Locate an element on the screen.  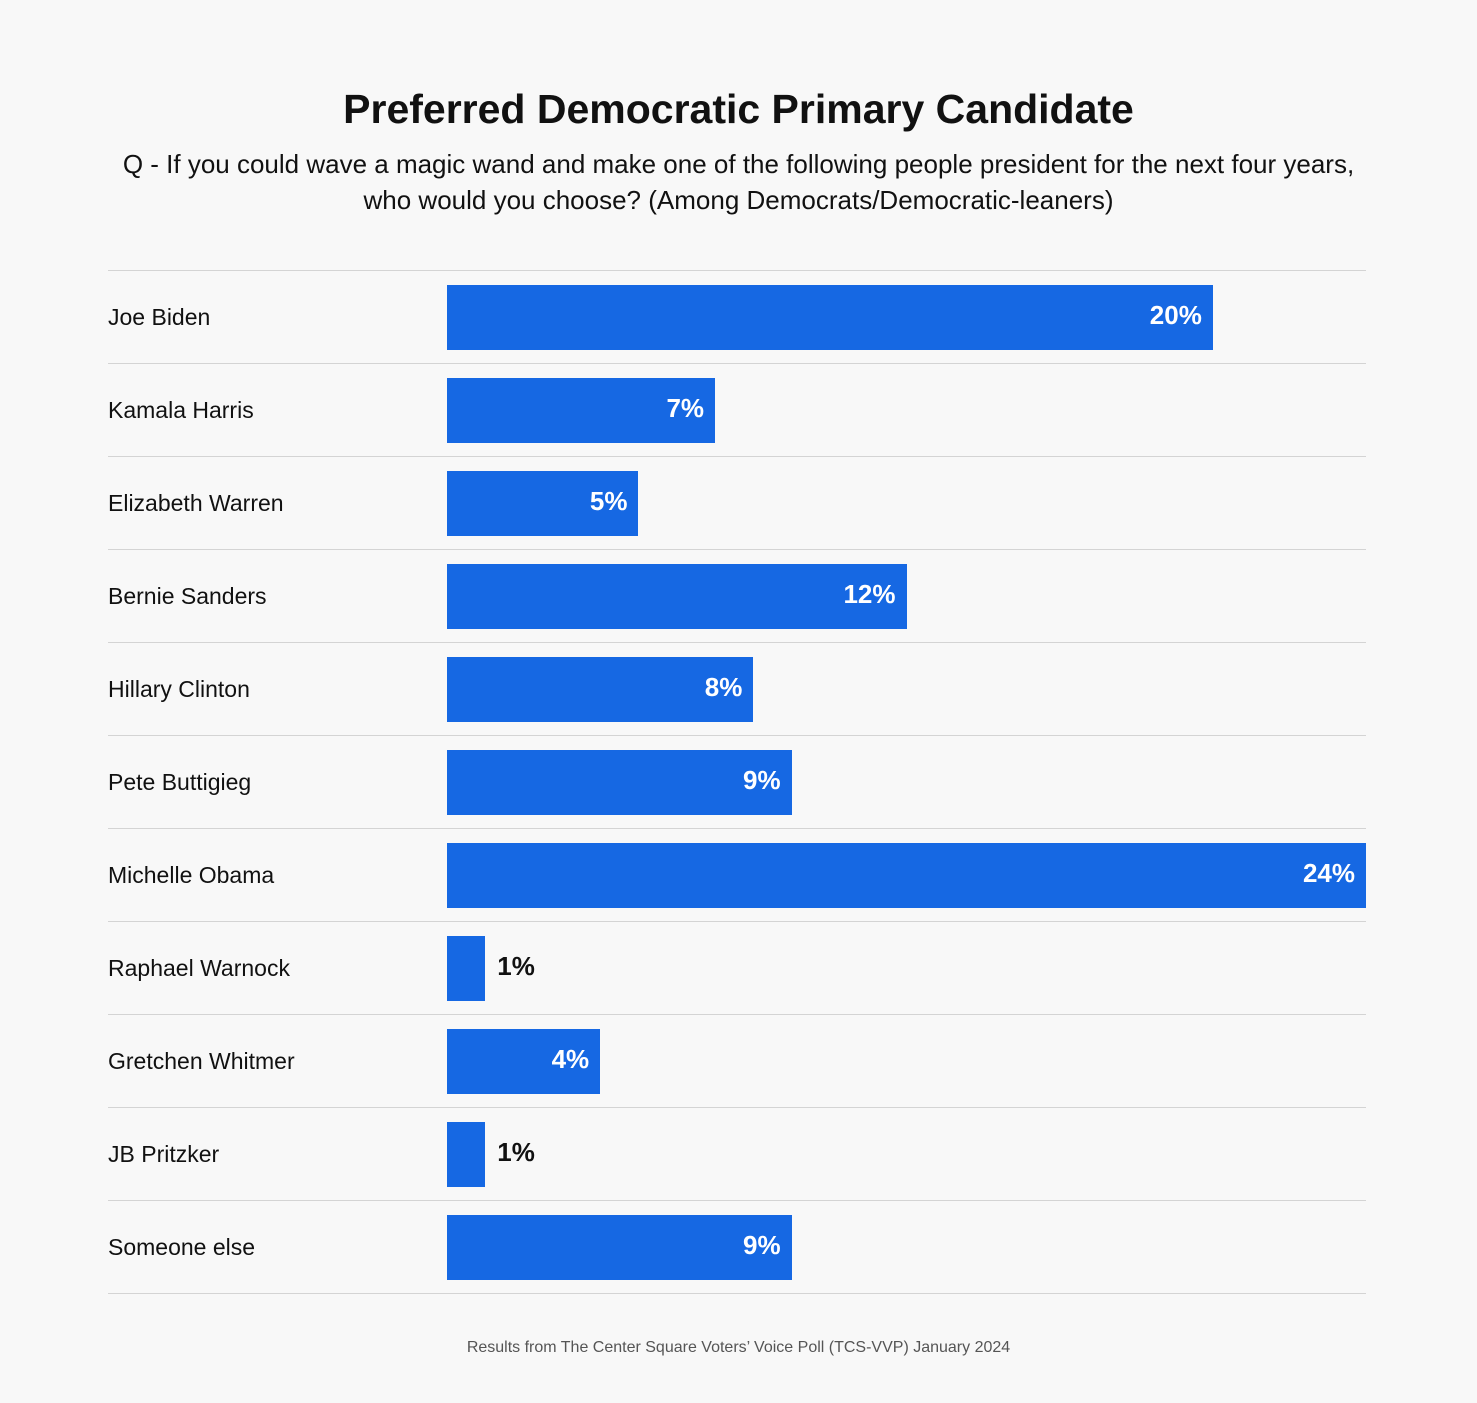
category-label: Someone else is located at coordinates (182, 1247).